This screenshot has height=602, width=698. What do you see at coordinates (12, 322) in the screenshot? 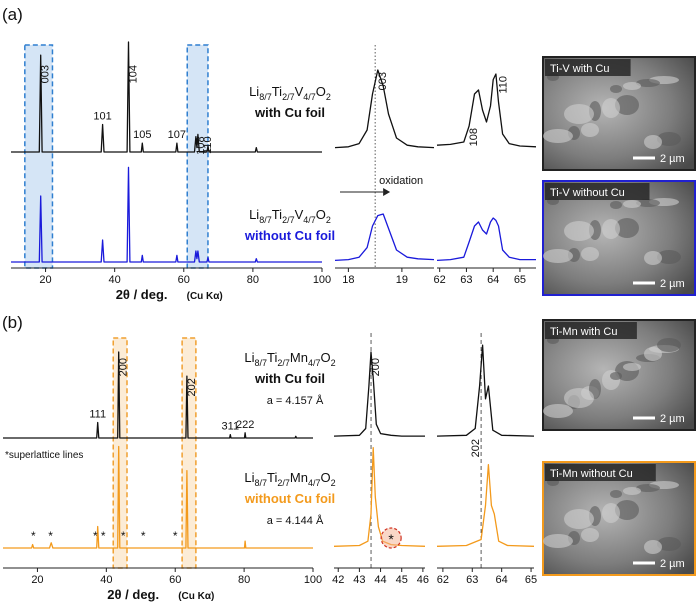
I see `panel-label: (b)` at bounding box center [12, 322].